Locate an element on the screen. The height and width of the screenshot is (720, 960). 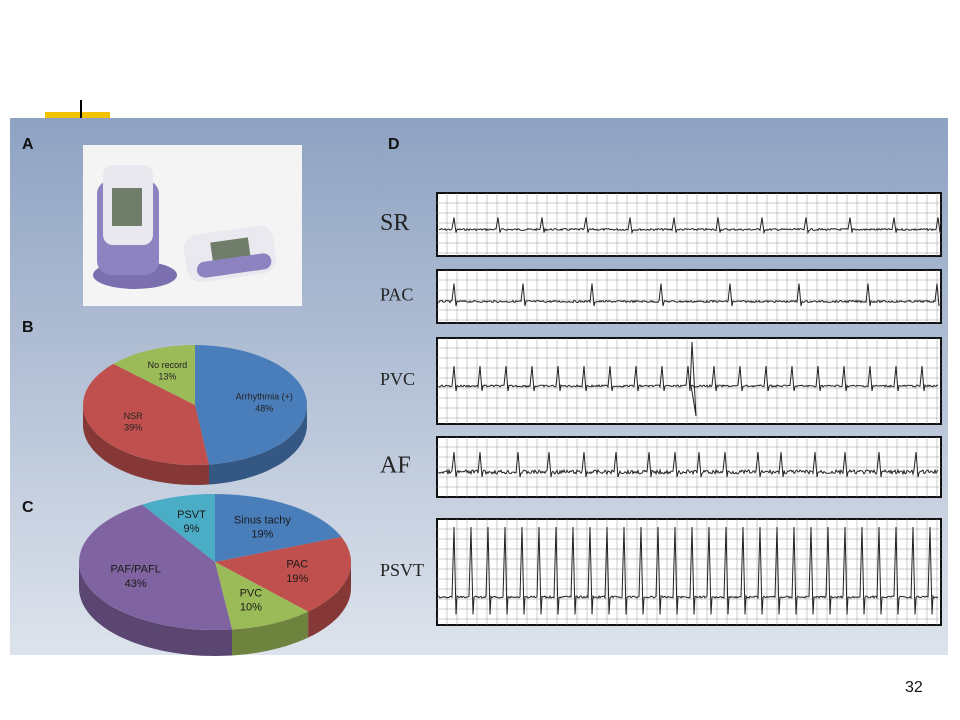
device-photo is located at coordinates (192, 225).